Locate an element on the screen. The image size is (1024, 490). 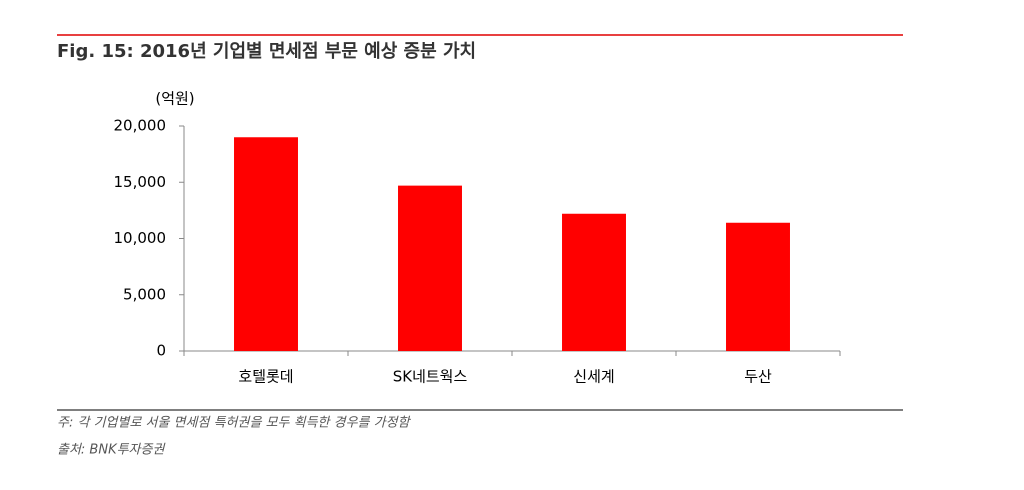
y-tick-label: 10,000 is located at coordinates (140, 238).